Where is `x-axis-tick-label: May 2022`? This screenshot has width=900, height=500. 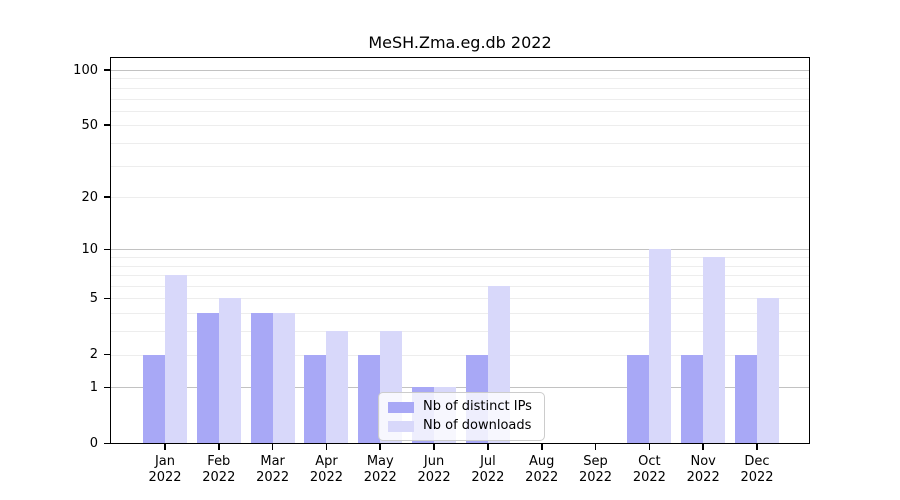
x-axis-tick-label: May 2022 is located at coordinates (380, 470).